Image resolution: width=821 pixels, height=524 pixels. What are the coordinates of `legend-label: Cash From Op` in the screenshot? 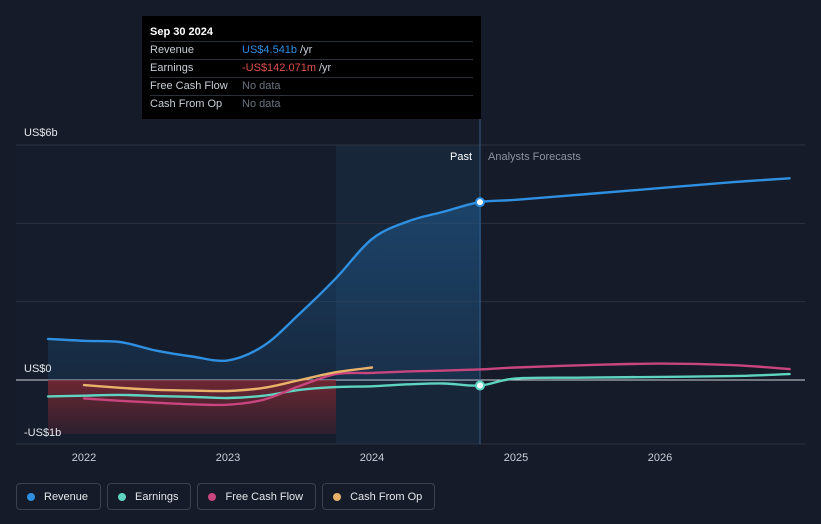 It's located at (386, 496).